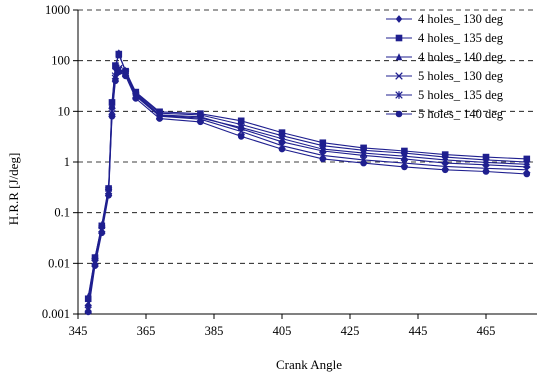  What do you see at coordinates (59, 263) in the screenshot?
I see `y-tick-label: 0.01` at bounding box center [59, 263].